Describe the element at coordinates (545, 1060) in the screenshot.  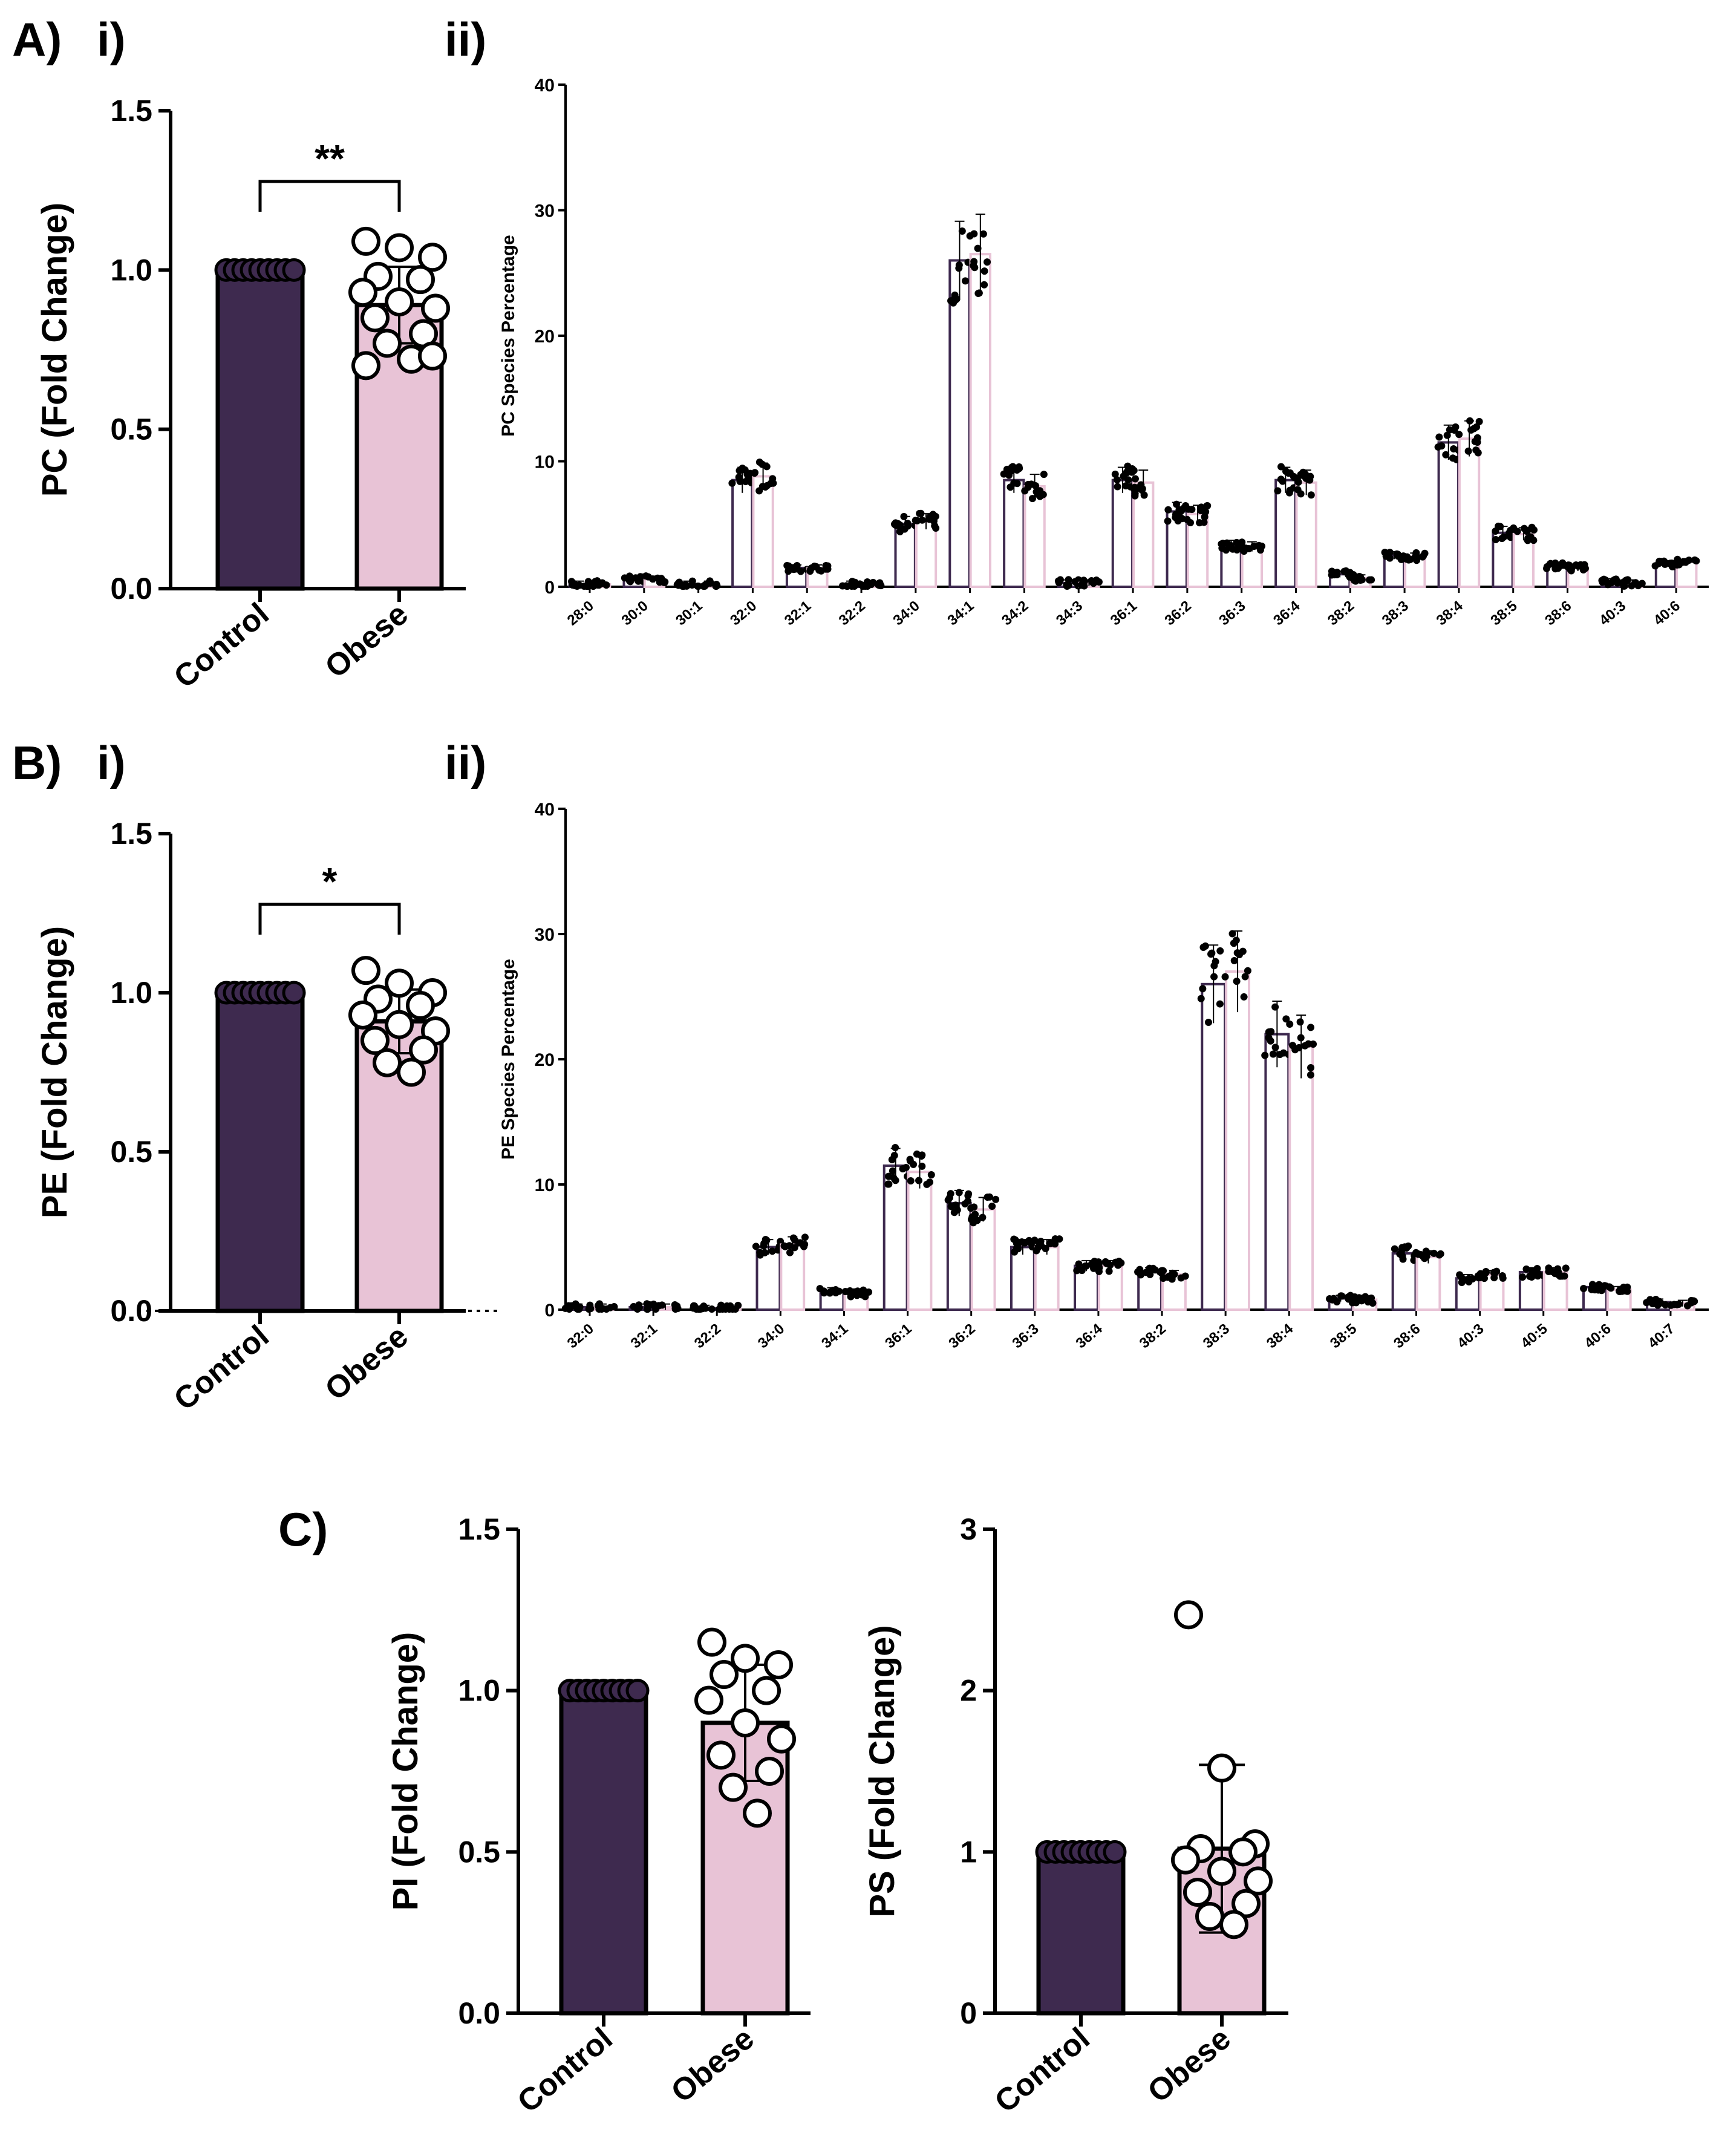
I see `y-tick-label: 20` at that location.